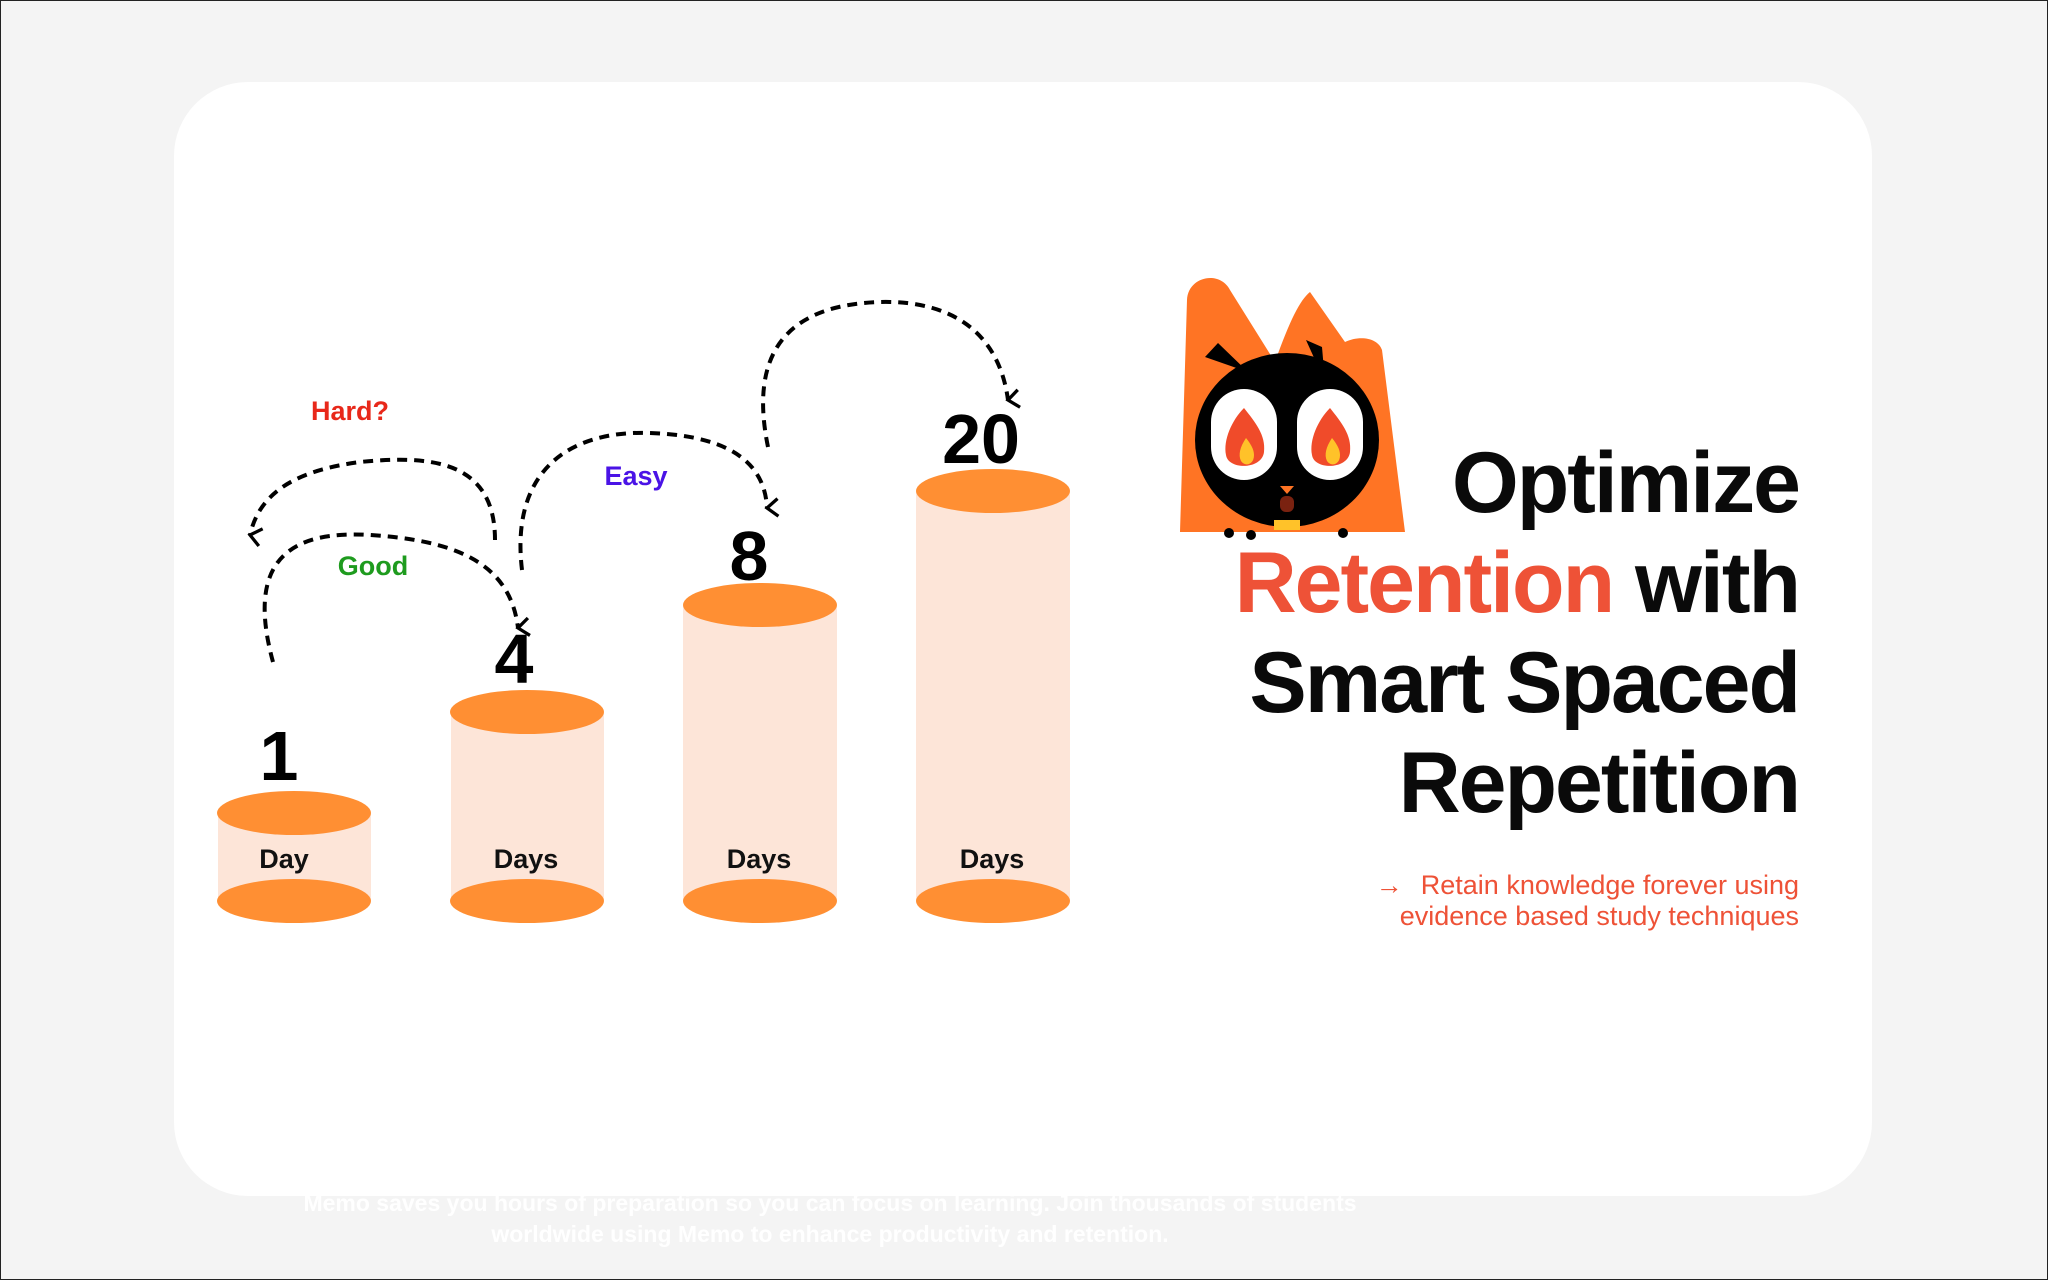 This screenshot has height=1280, width=2048. What do you see at coordinates (284, 859) in the screenshot?
I see `step-1-unit: Day` at bounding box center [284, 859].